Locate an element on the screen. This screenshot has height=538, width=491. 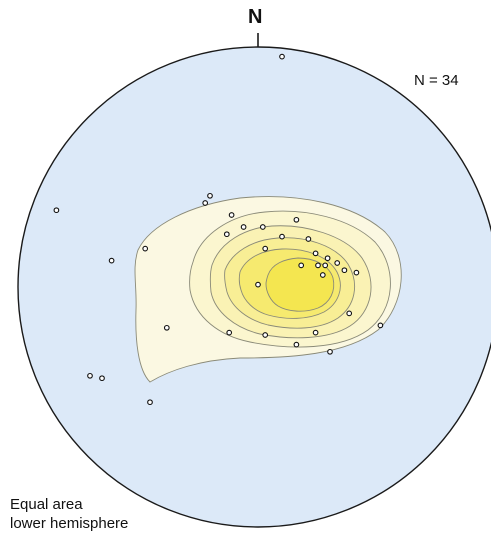
projection-caption: Equal area lower hemisphere is located at coordinates (69, 514).